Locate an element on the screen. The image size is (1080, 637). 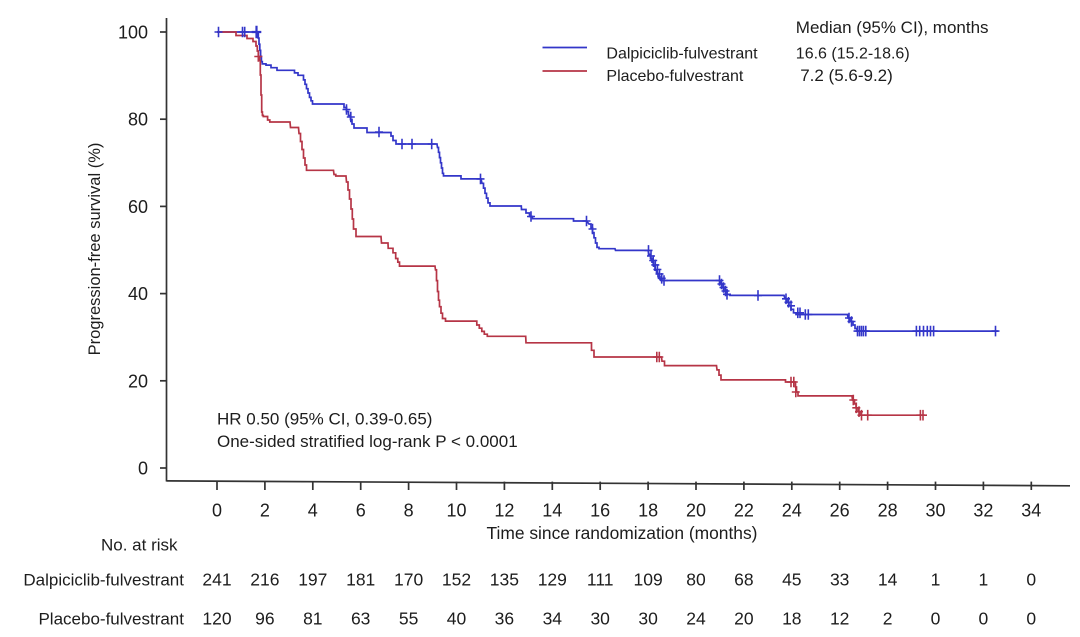
svg-text: 111 is located at coordinates (600, 580).